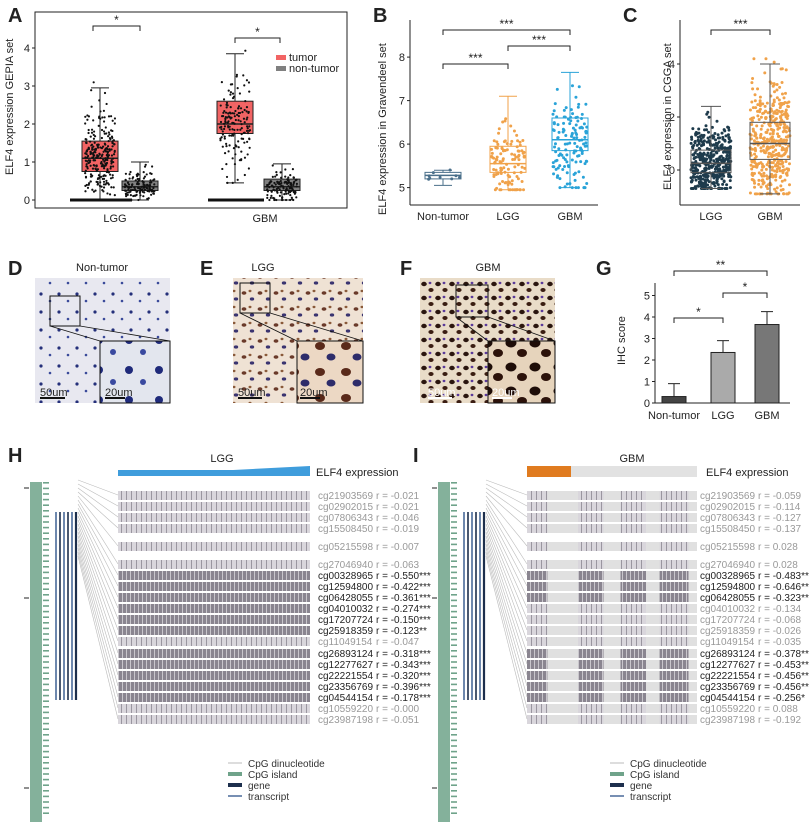  What do you see at coordinates (125, 333) in the screenshot?
I see `zoom-line` at bounding box center [125, 333].